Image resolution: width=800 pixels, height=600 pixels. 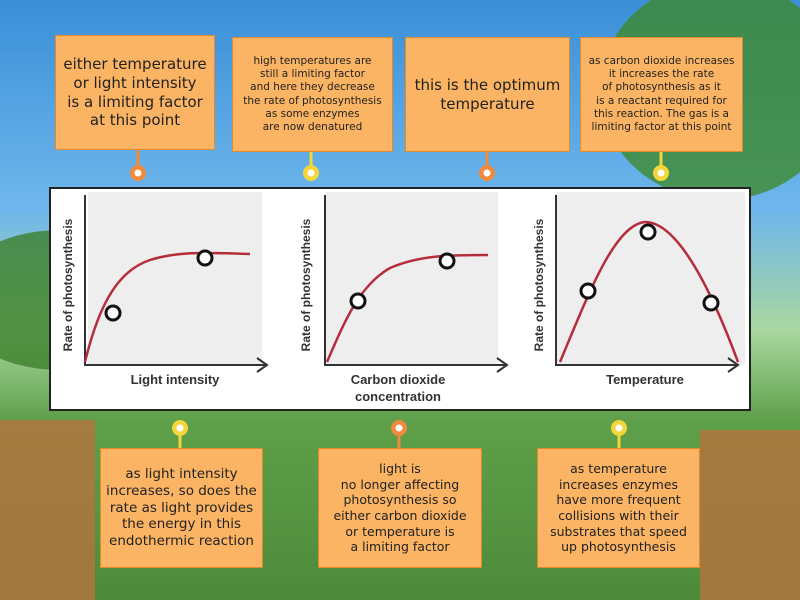 What do you see at coordinates (618, 469) in the screenshot?
I see `label-line: as temperature` at bounding box center [618, 469].